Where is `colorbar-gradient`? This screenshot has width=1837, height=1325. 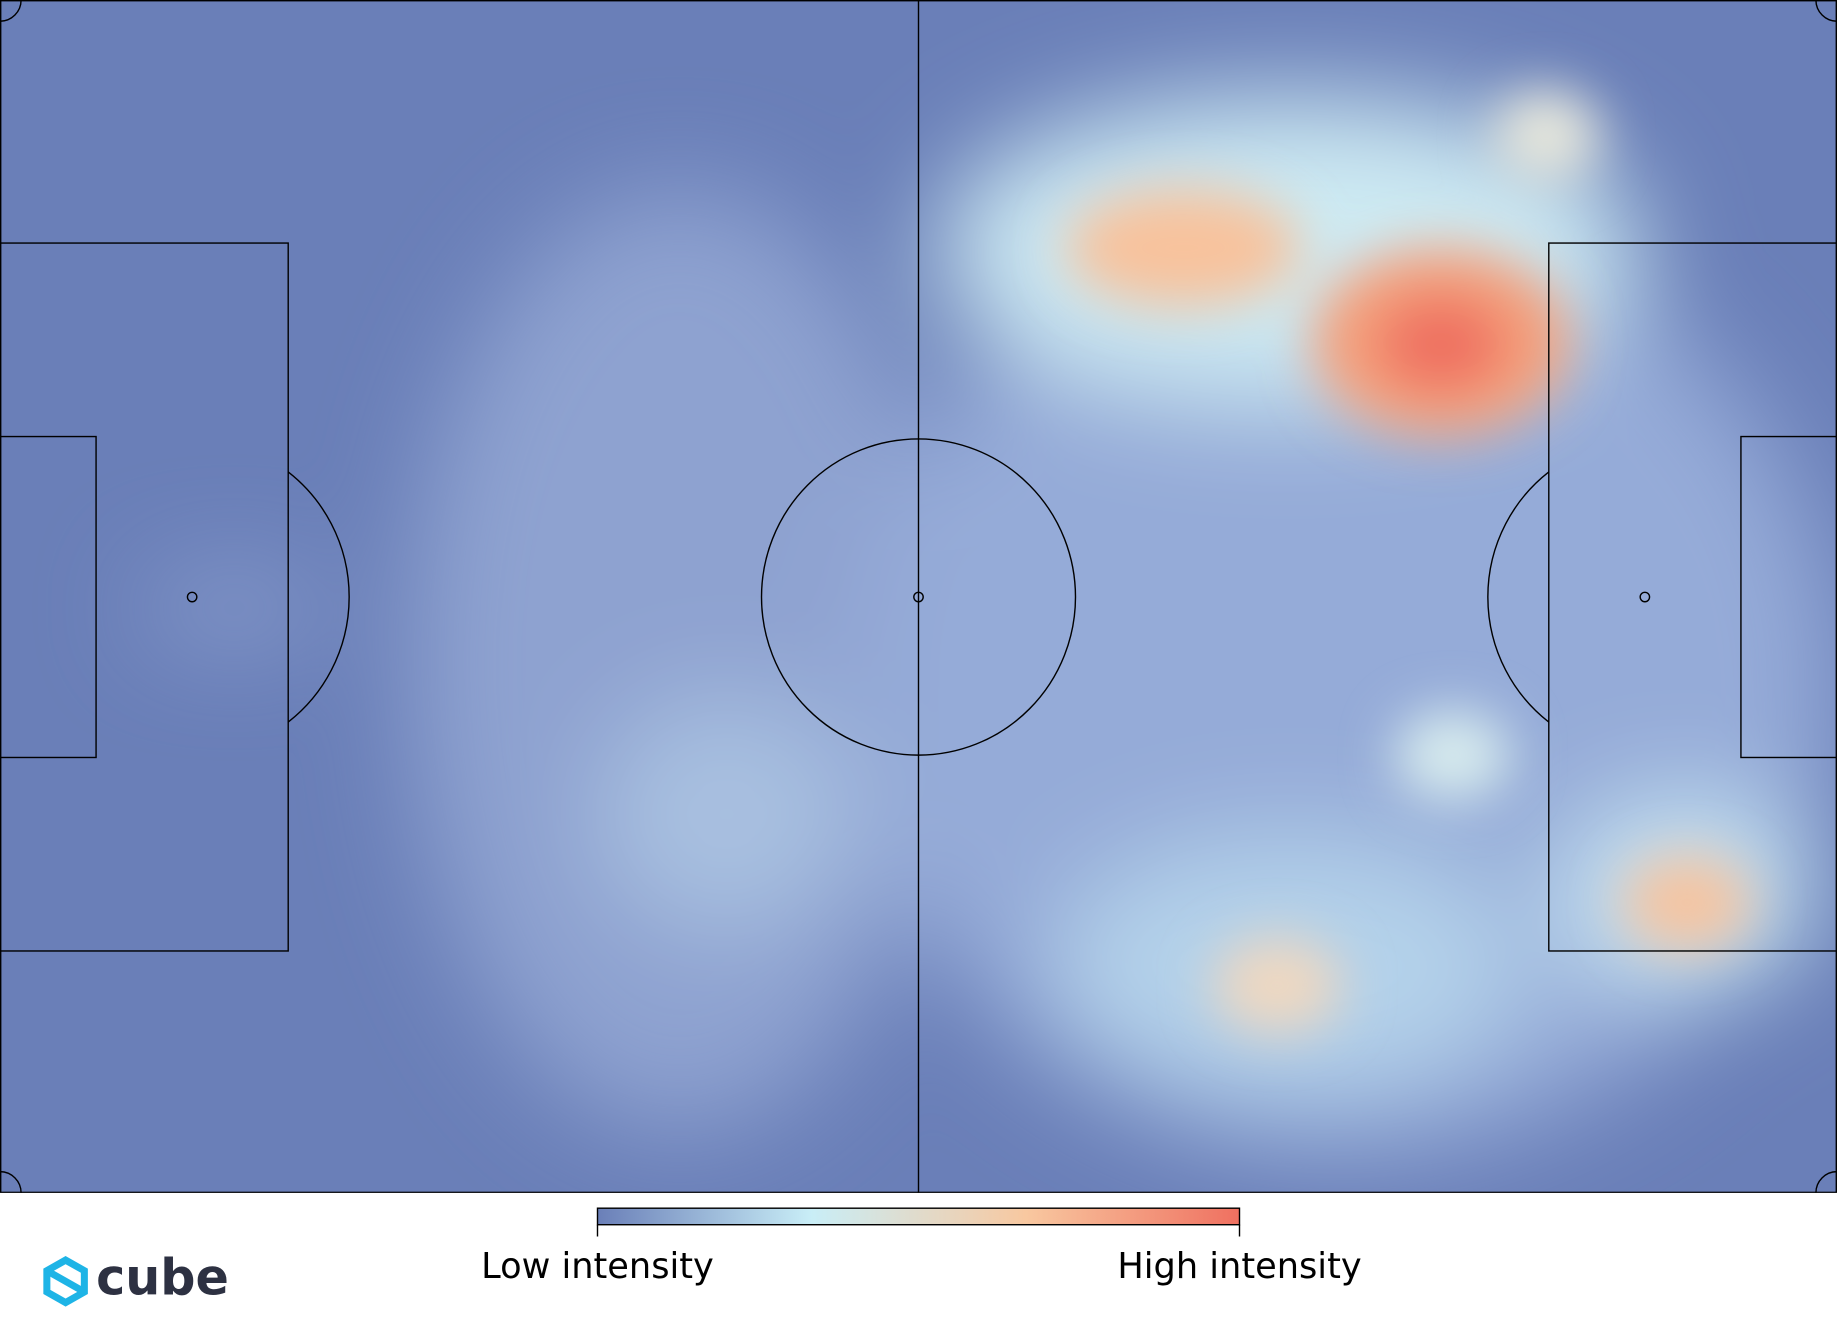 colorbar-gradient is located at coordinates (918, 1216).